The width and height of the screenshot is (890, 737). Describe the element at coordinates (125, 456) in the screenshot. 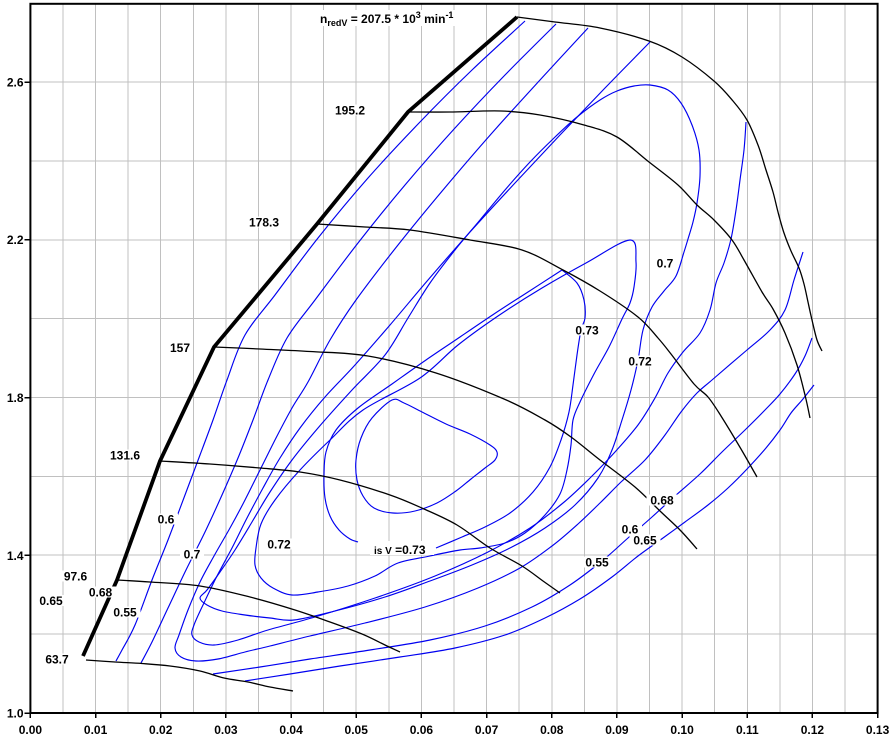

I see `svg-text: 131.6` at that location.